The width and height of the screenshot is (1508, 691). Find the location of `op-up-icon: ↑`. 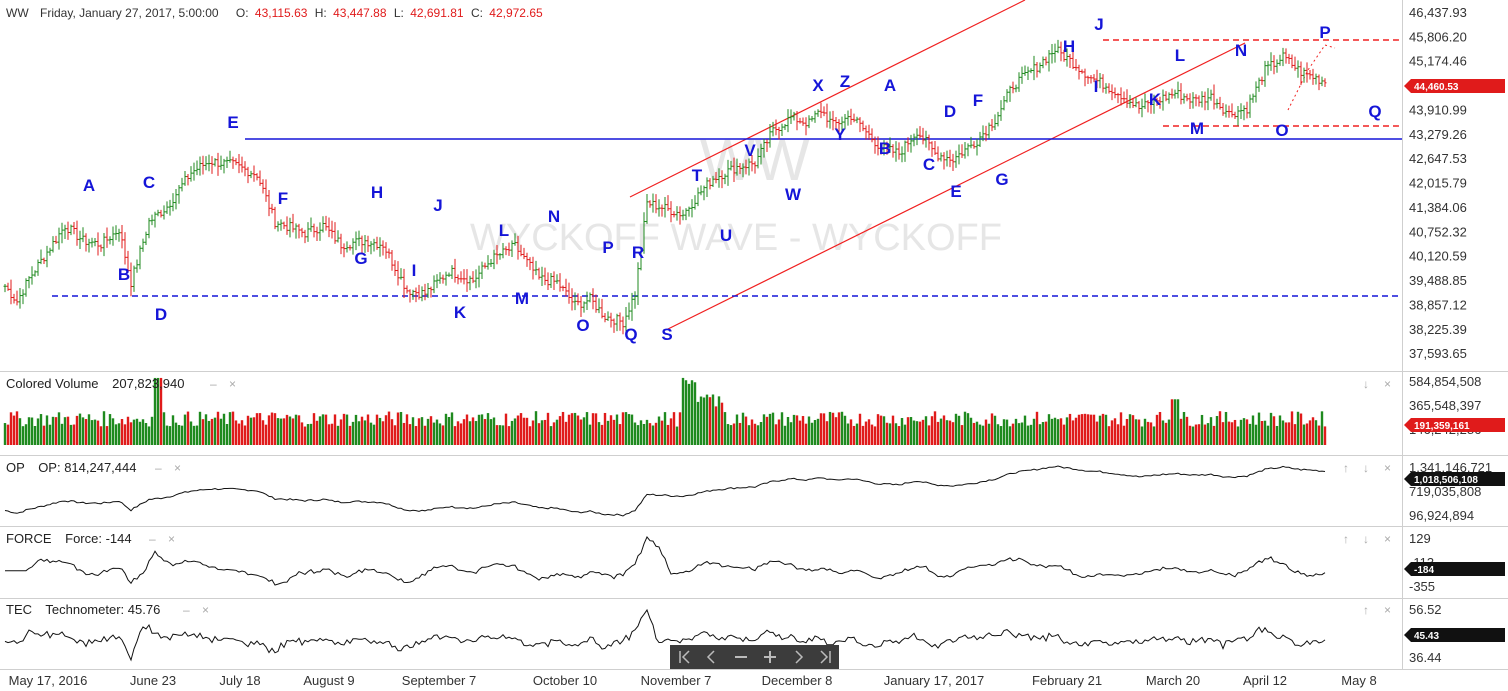

op-up-icon: ↑ is located at coordinates (1346, 468).